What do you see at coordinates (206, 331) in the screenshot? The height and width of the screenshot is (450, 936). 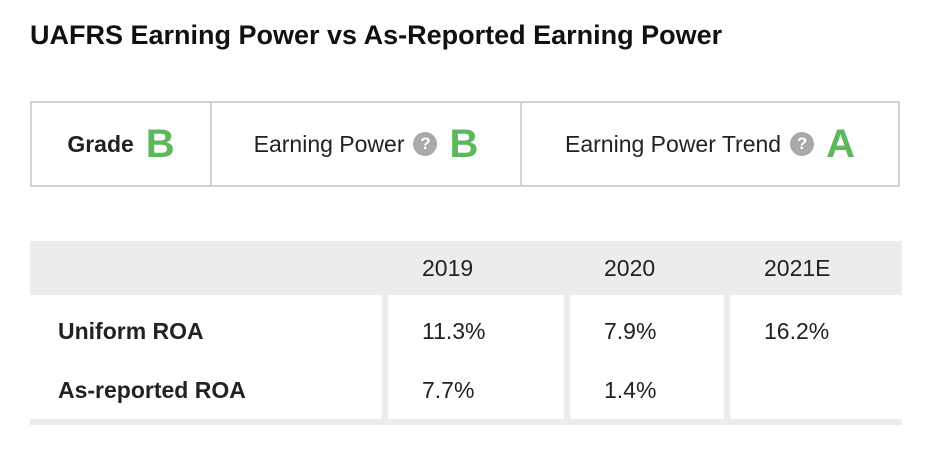 I see `row-label-uniform-roa: Uniform ROA` at bounding box center [206, 331].